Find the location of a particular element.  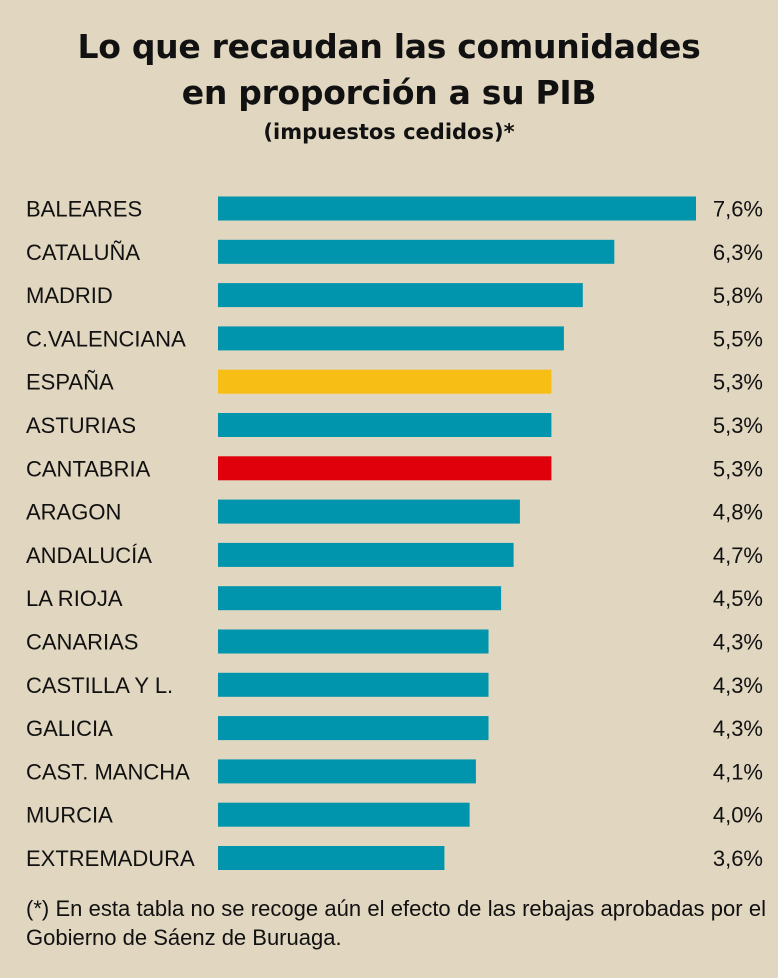

value-label: 4,0% is located at coordinates (738, 815).